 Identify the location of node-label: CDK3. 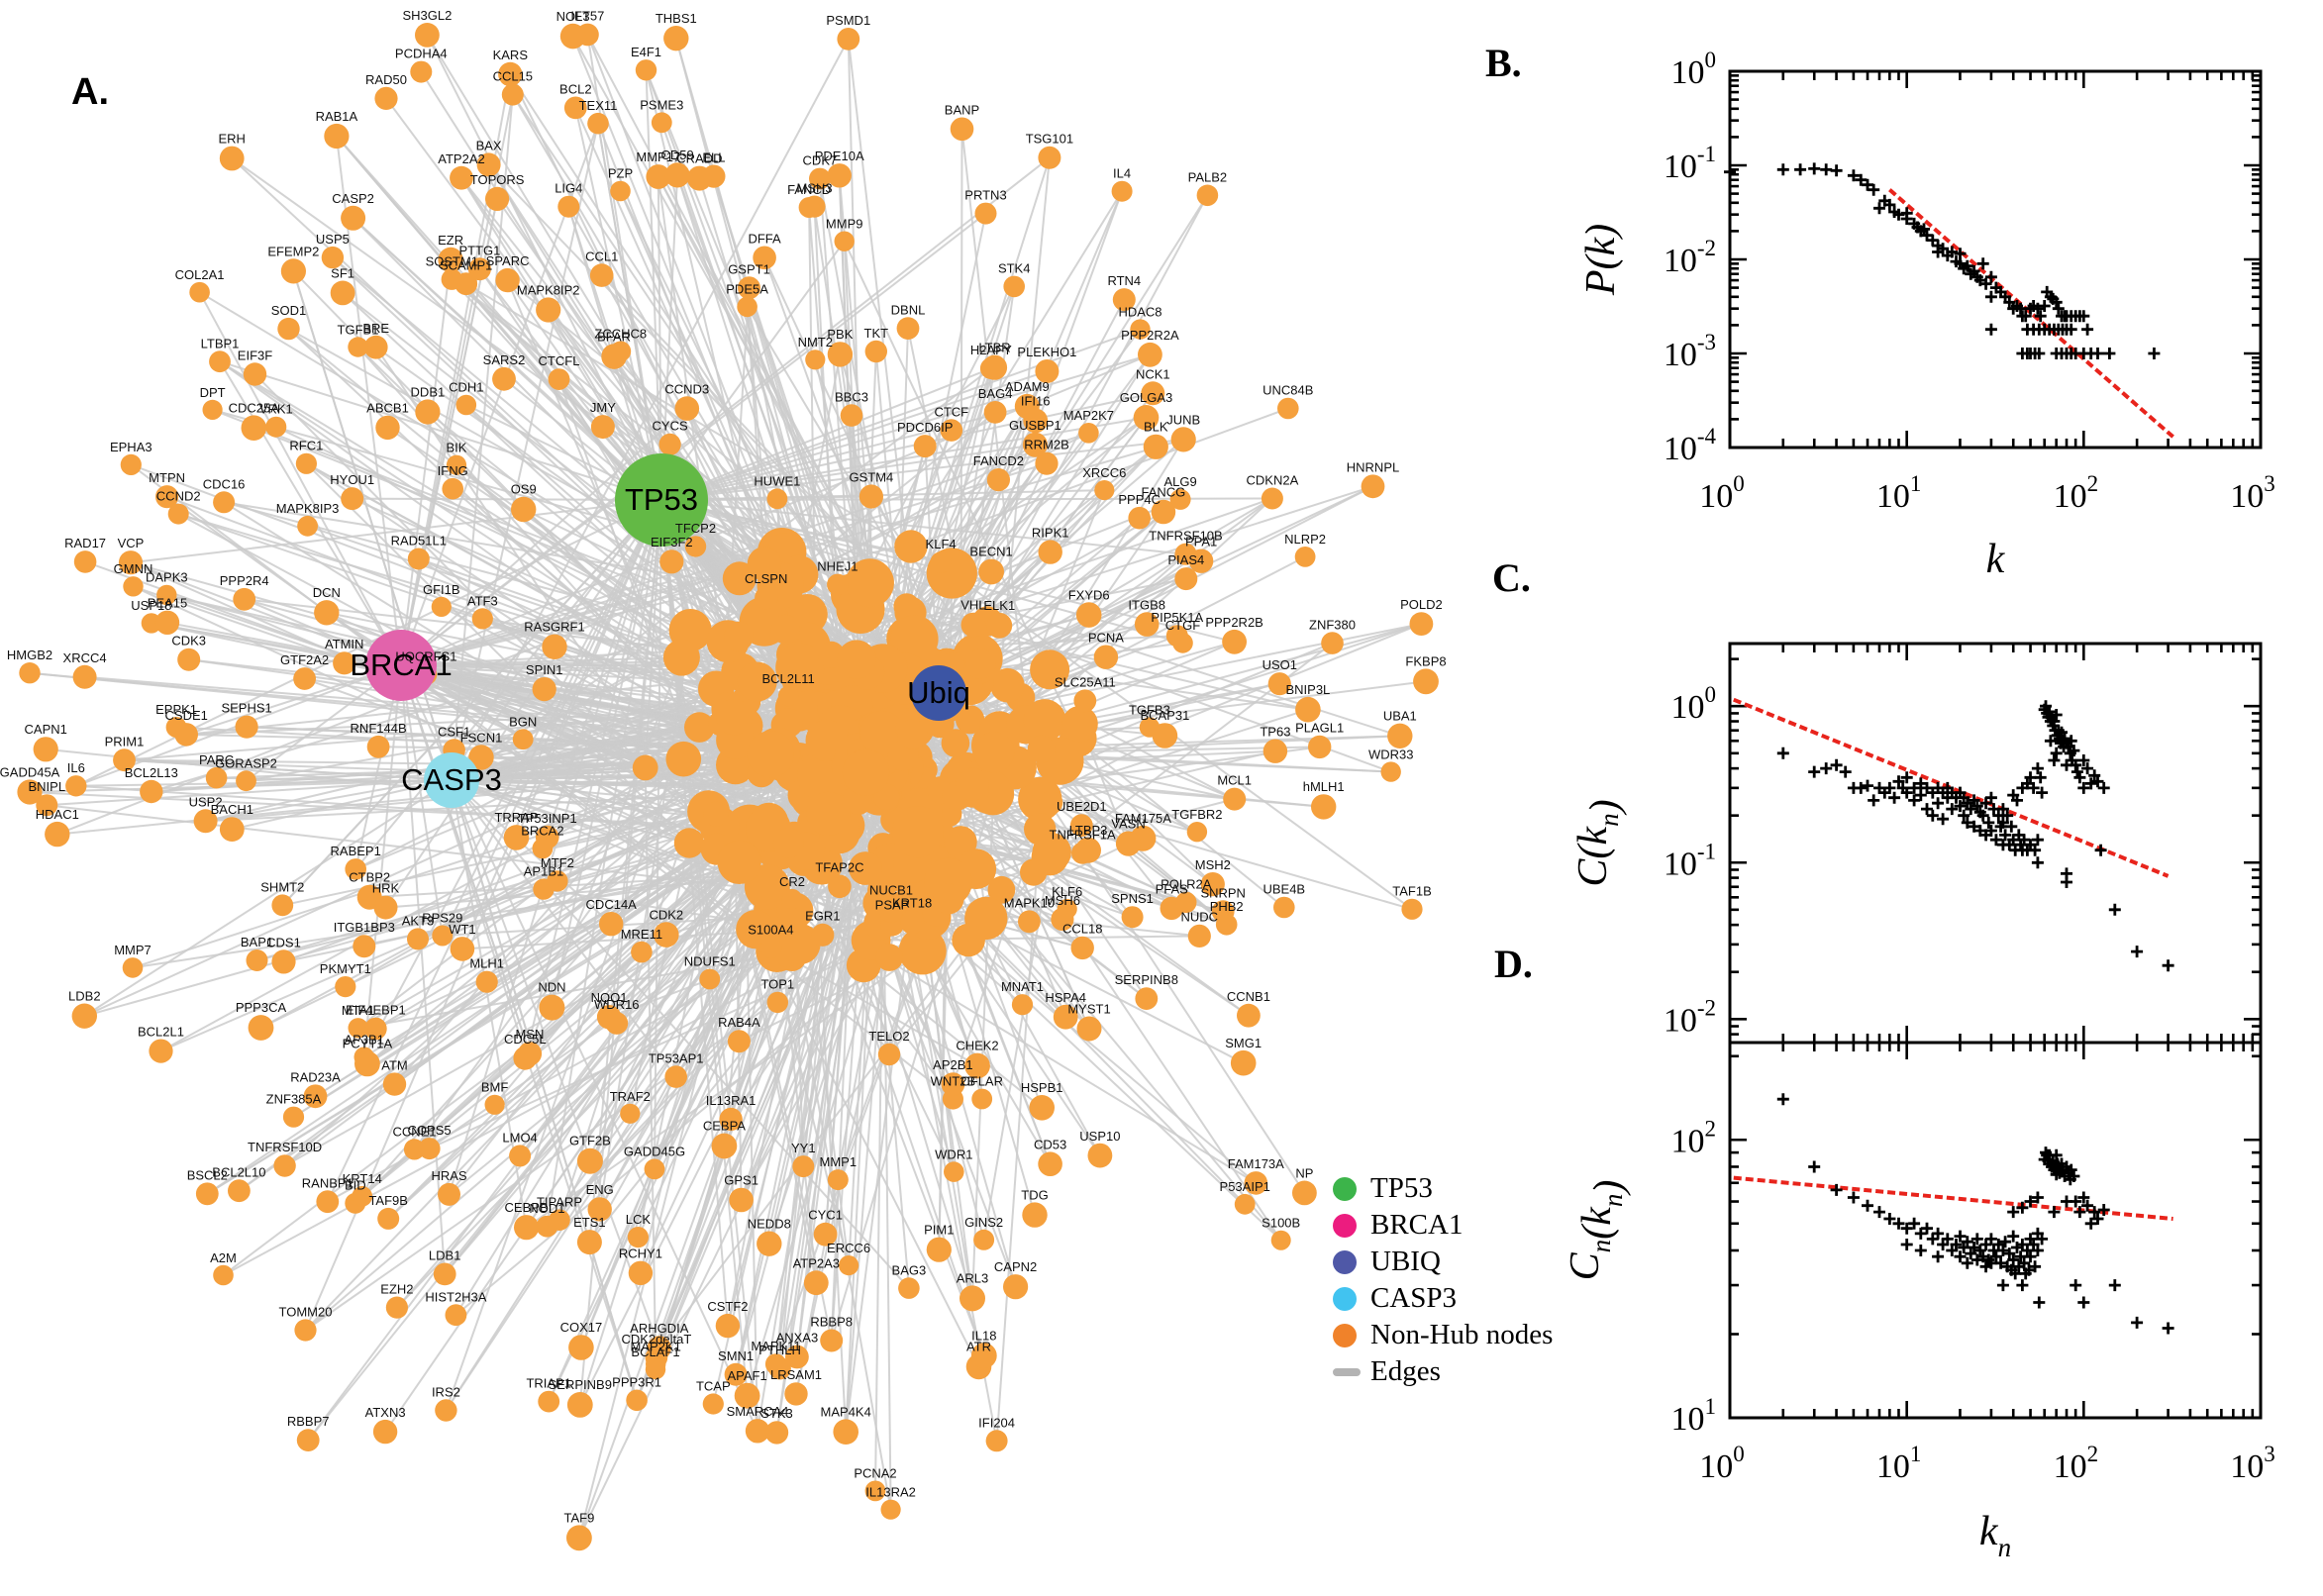
(188, 641).